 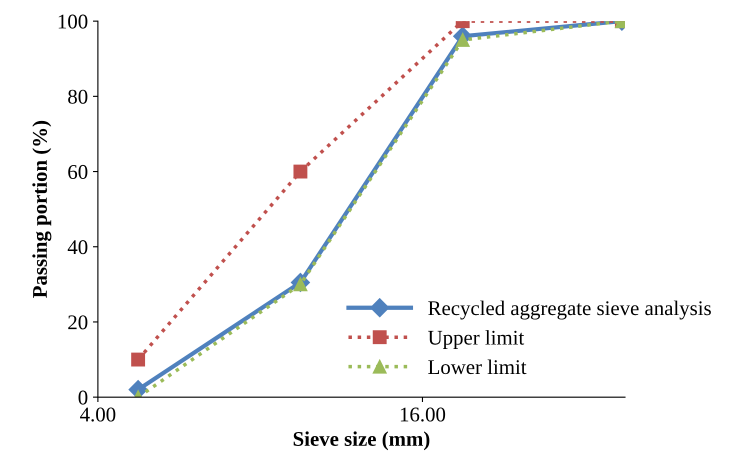 What do you see at coordinates (78, 97) in the screenshot?
I see `y-tick-label: 80` at bounding box center [78, 97].